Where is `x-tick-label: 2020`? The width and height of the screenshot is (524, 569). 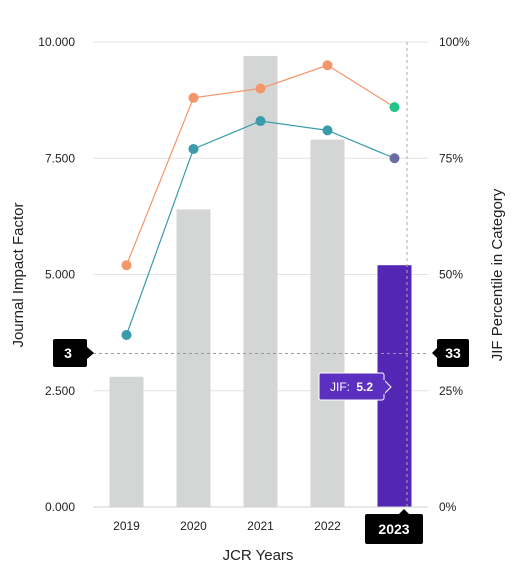
x-tick-label: 2020 is located at coordinates (193, 526).